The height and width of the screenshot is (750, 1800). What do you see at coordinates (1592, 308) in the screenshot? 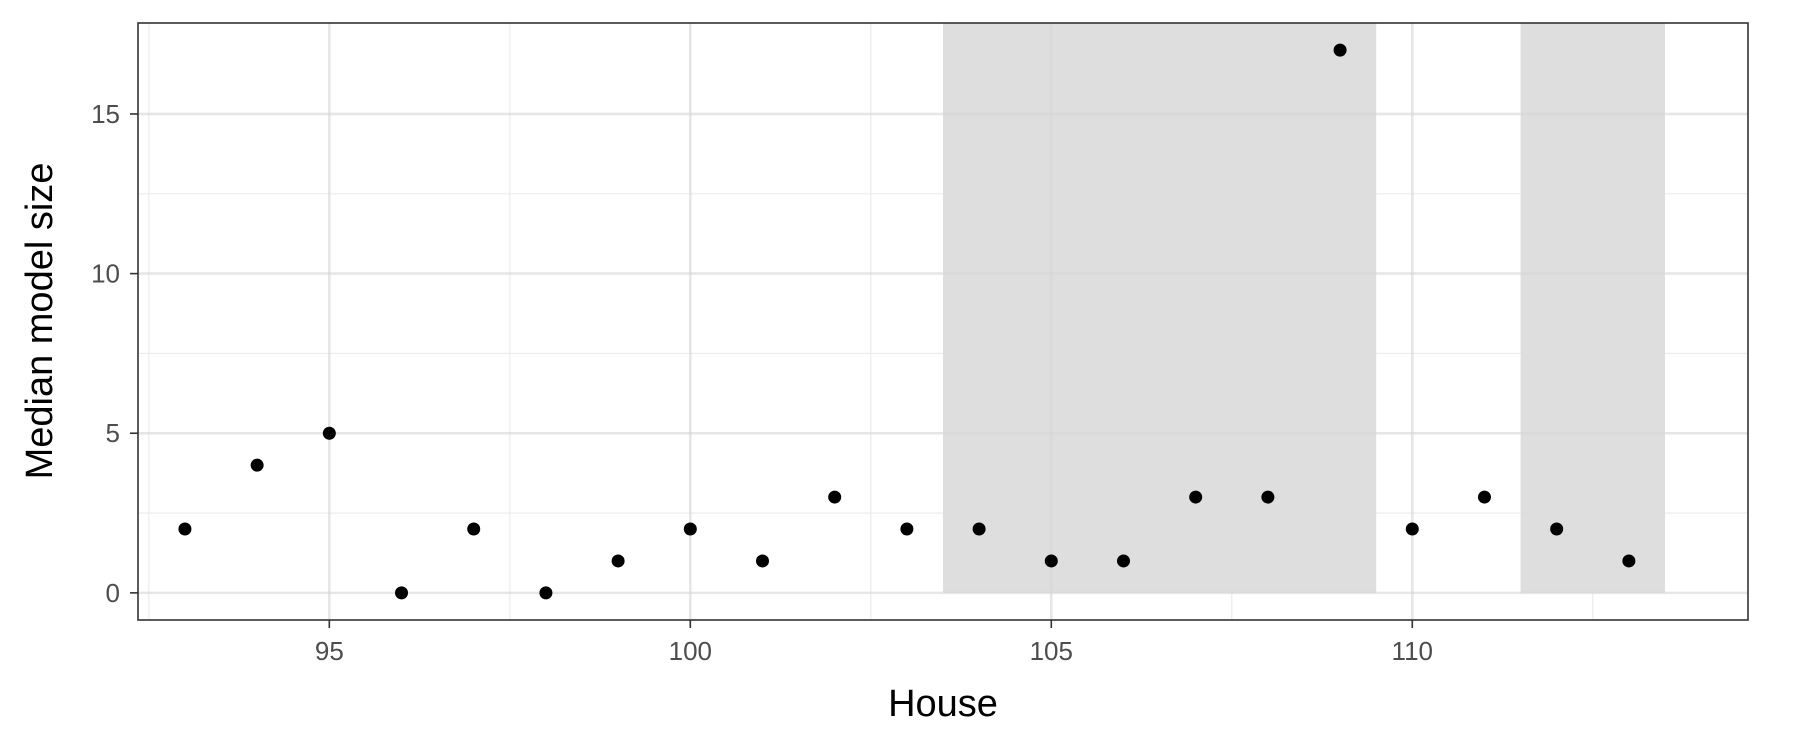
I see `shaded-range` at bounding box center [1592, 308].